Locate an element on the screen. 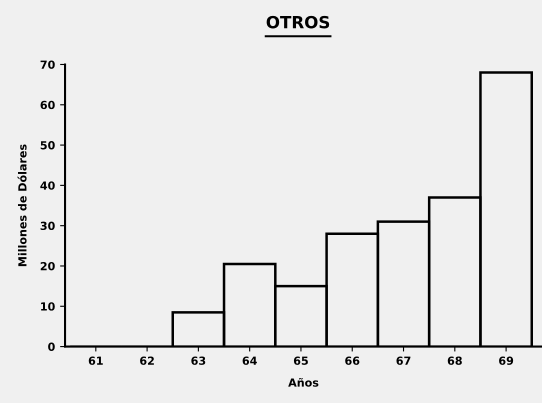 The width and height of the screenshot is (542, 403). chart-title: OTROS is located at coordinates (298, 22).